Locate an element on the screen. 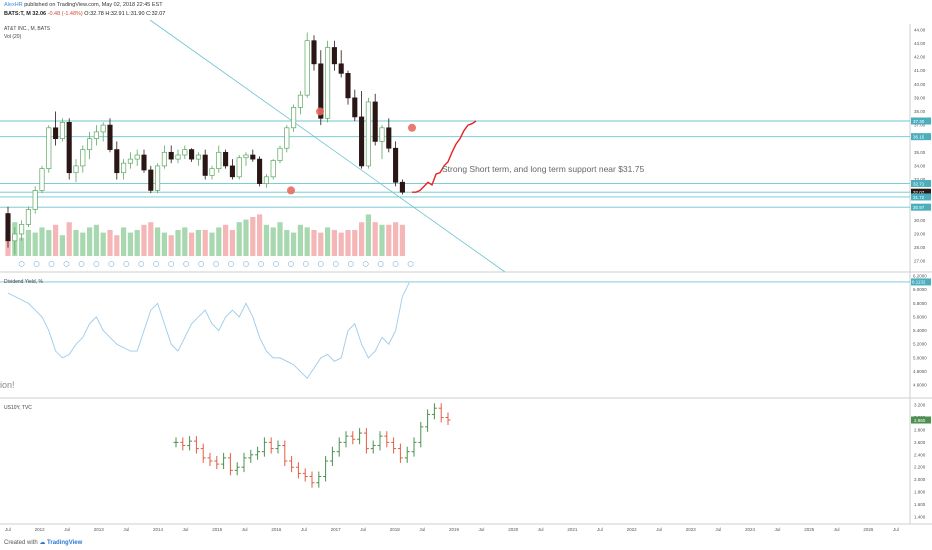 This screenshot has width=932, height=550. rate-axis-tick: 1.600 is located at coordinates (920, 504).